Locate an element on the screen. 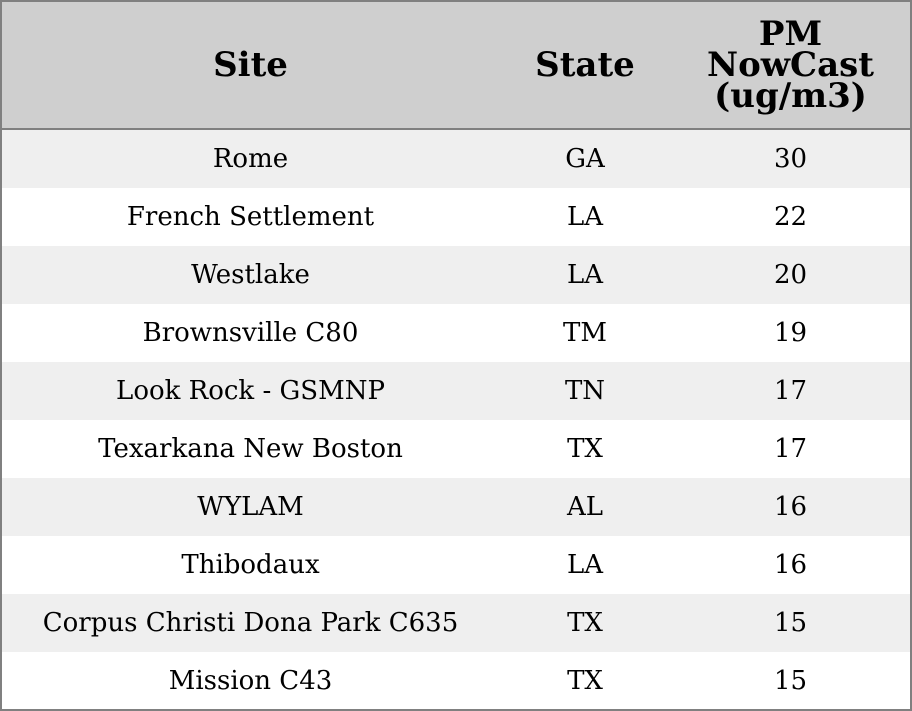 The height and width of the screenshot is (711, 912). table-row: Mission C43 TX 15 is located at coordinates (456, 680).